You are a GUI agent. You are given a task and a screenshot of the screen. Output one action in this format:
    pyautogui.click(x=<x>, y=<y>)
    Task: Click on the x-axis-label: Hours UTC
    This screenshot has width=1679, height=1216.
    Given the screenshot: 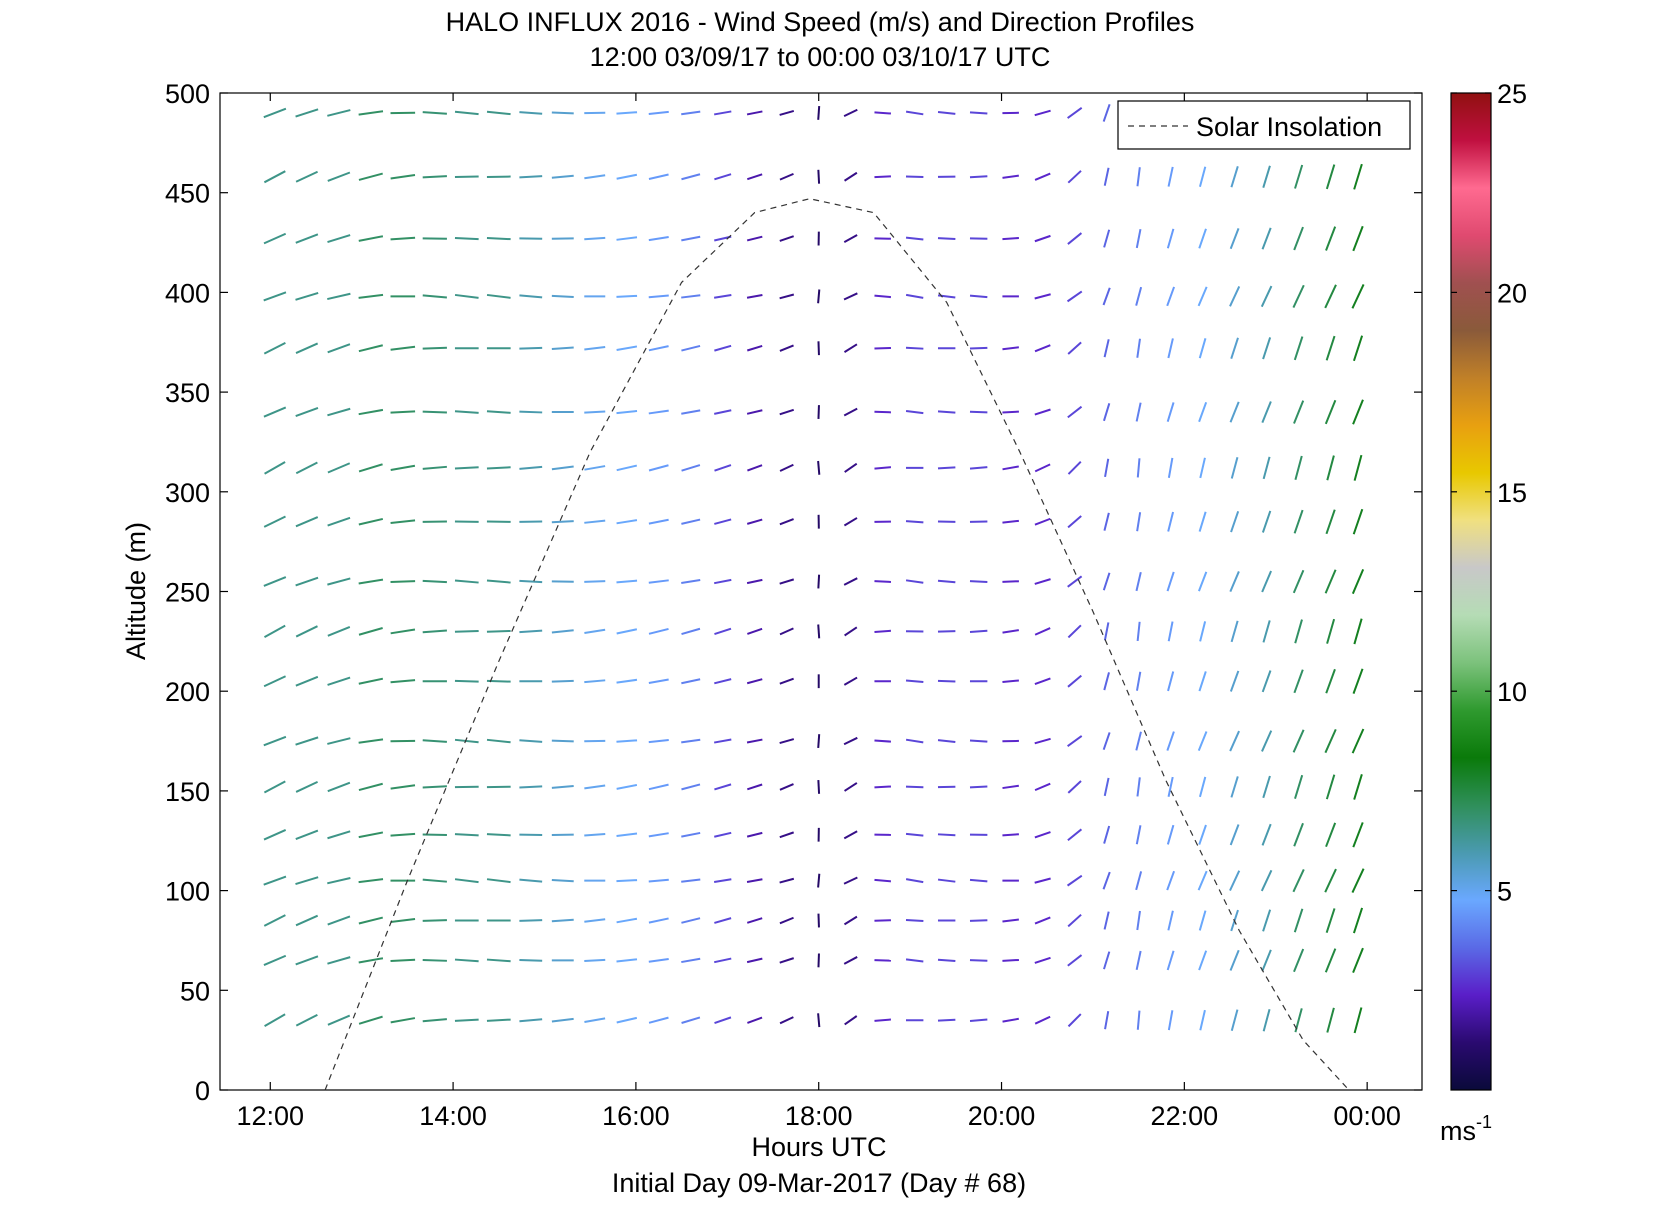 What is the action you would take?
    pyautogui.click(x=818, y=1147)
    